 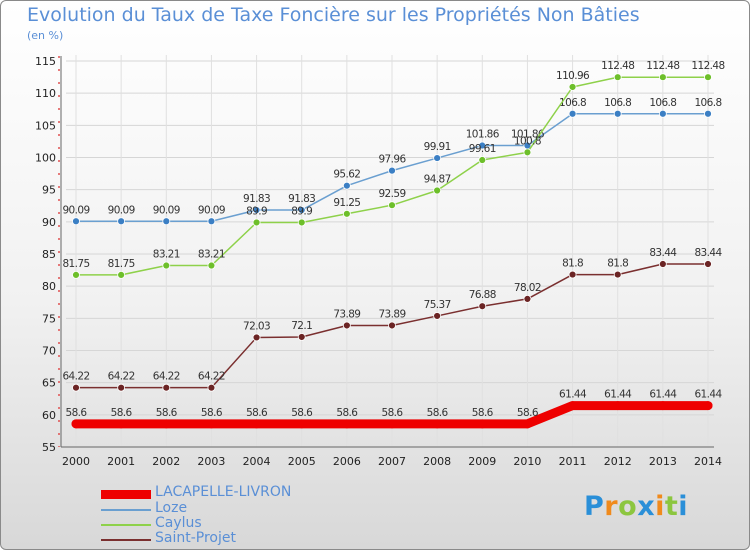 I want to click on legend-label: Saint-Projet, so click(x=195, y=538).